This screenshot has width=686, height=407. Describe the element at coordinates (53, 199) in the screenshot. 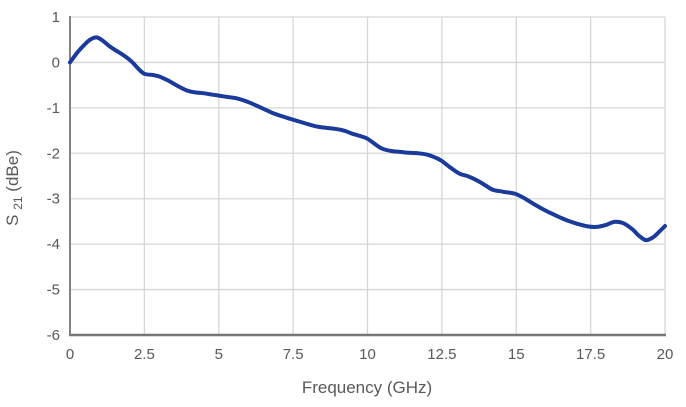

I see `y-tick-label--3: -3` at that location.